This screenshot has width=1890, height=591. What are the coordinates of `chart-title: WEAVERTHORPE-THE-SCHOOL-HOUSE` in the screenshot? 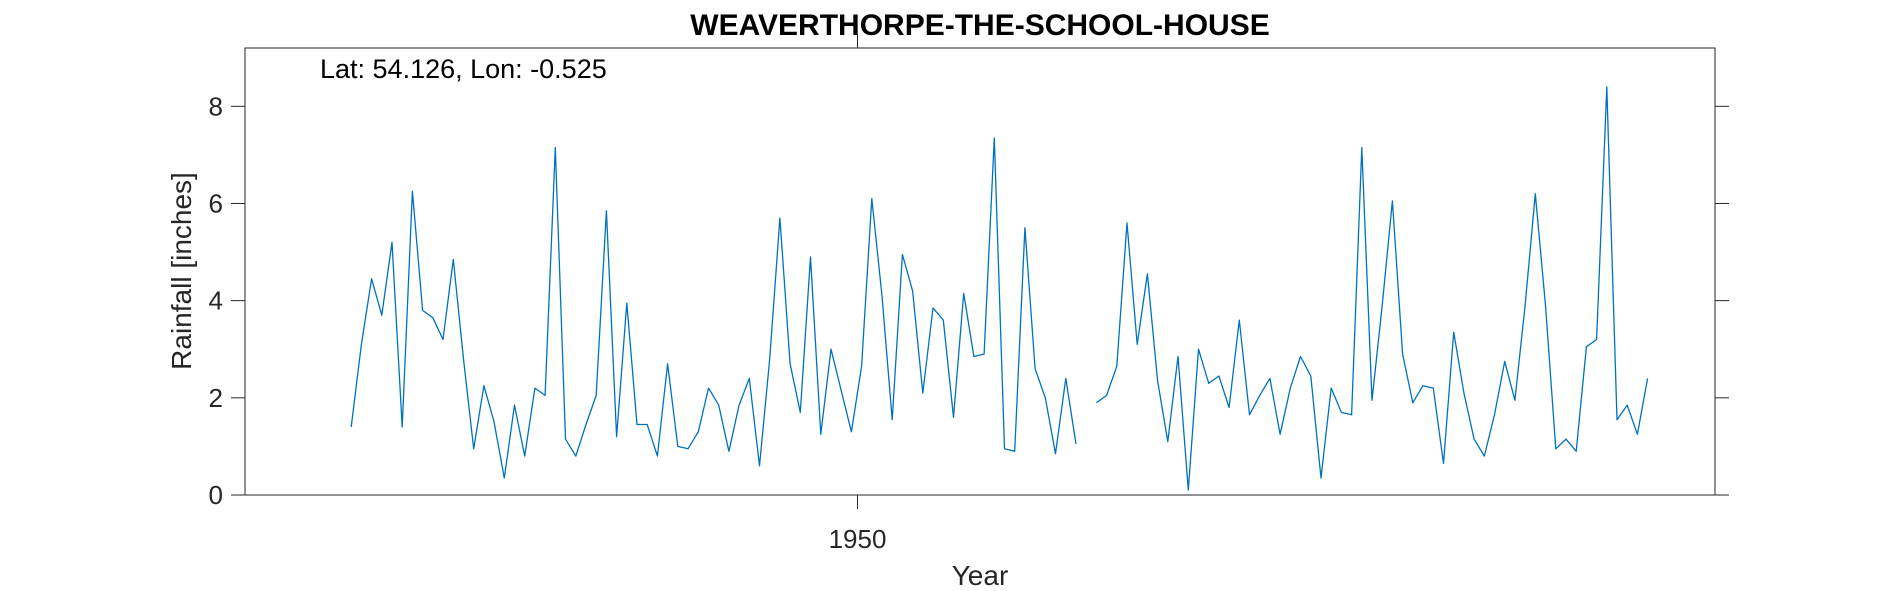 It's located at (979, 25).